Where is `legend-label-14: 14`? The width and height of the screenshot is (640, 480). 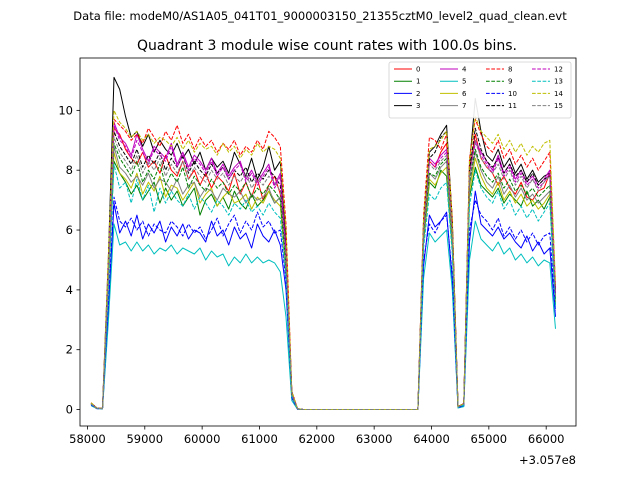 legend-label-14: 14 is located at coordinates (558, 94).